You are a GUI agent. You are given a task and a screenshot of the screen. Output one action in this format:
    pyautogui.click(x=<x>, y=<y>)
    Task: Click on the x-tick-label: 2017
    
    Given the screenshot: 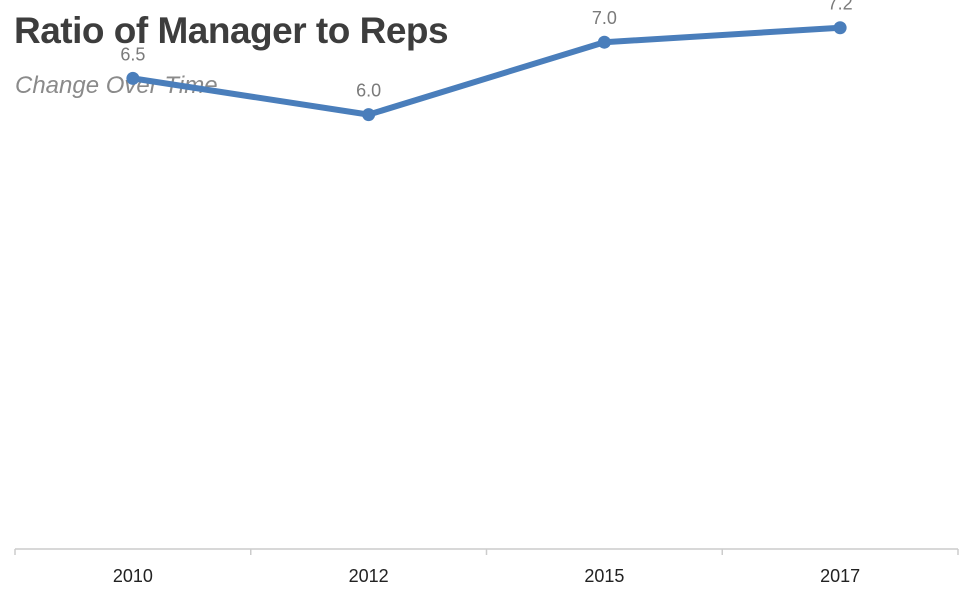 What is the action you would take?
    pyautogui.click(x=840, y=576)
    